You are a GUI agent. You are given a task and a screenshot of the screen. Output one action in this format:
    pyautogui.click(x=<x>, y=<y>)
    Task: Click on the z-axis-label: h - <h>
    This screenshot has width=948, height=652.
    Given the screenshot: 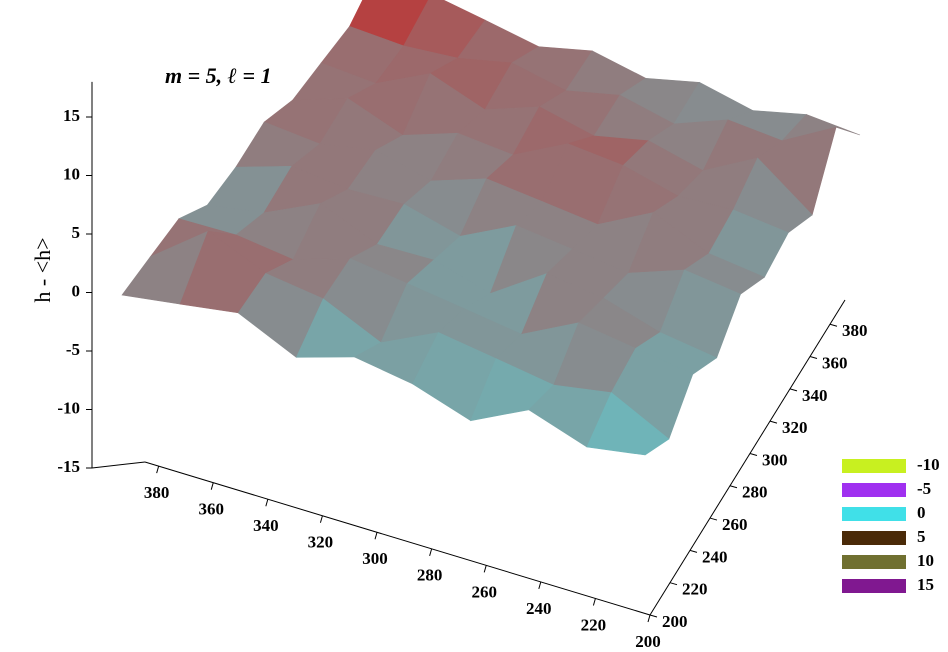 What is the action you would take?
    pyautogui.click(x=42, y=269)
    